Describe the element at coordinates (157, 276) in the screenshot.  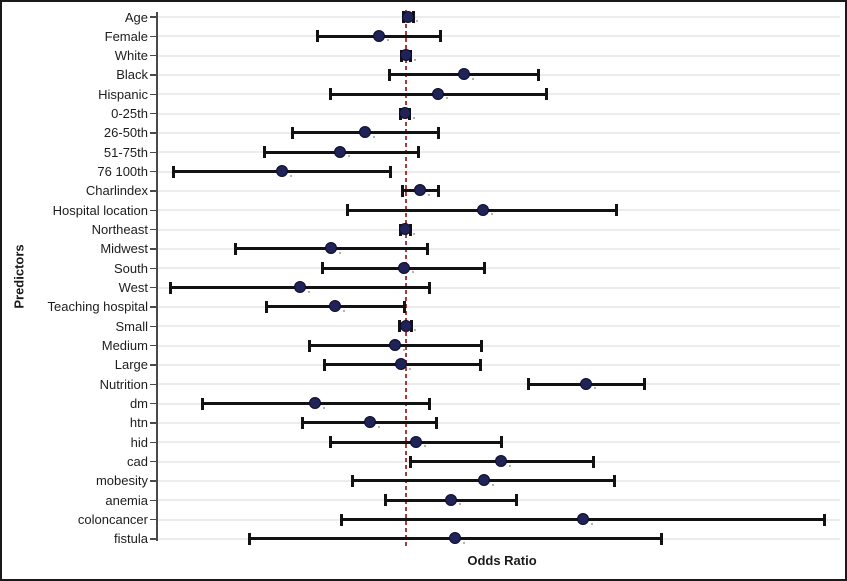
I see `y-axis-line` at that location.